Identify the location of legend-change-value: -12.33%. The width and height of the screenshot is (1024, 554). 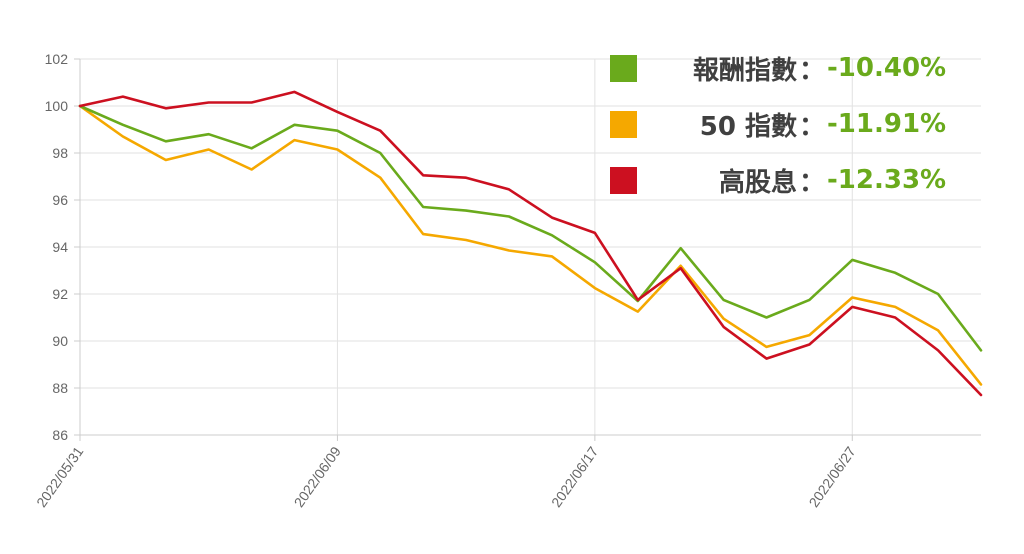
(887, 180).